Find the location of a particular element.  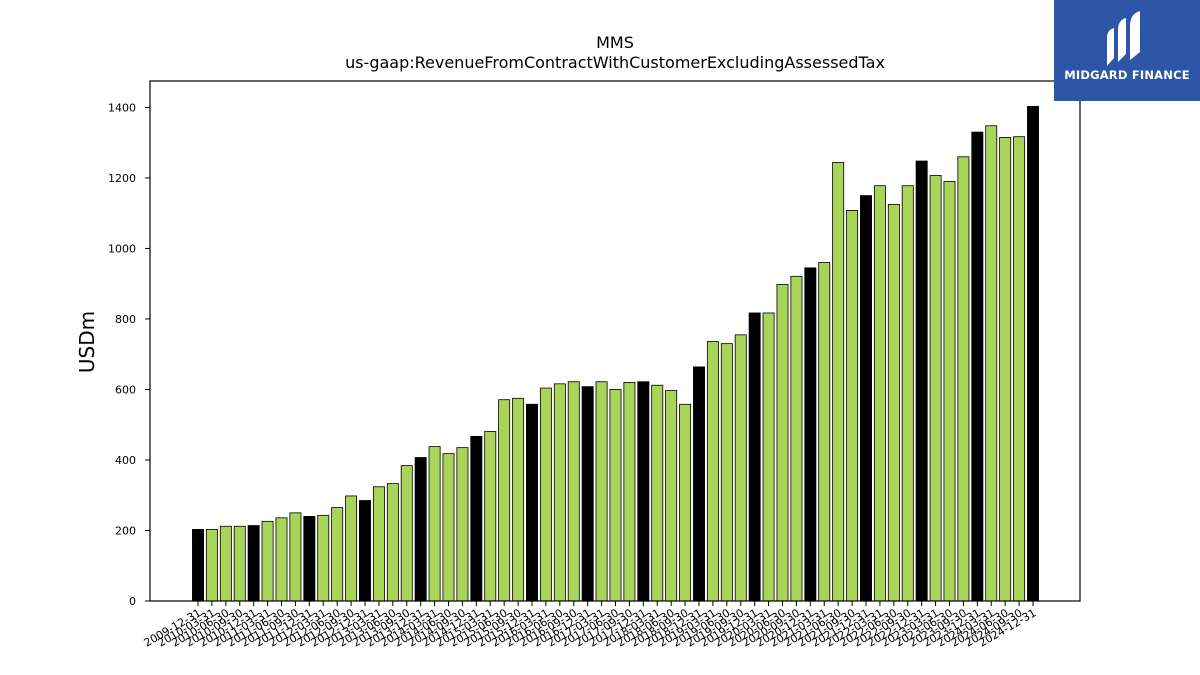

y-axis: 0 200 400 600 800 1000 1200 1400 is located at coordinates (129, 354).